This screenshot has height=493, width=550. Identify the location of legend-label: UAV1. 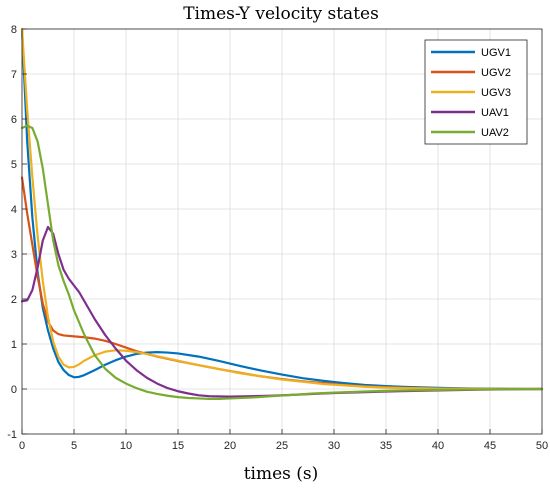
(495, 113).